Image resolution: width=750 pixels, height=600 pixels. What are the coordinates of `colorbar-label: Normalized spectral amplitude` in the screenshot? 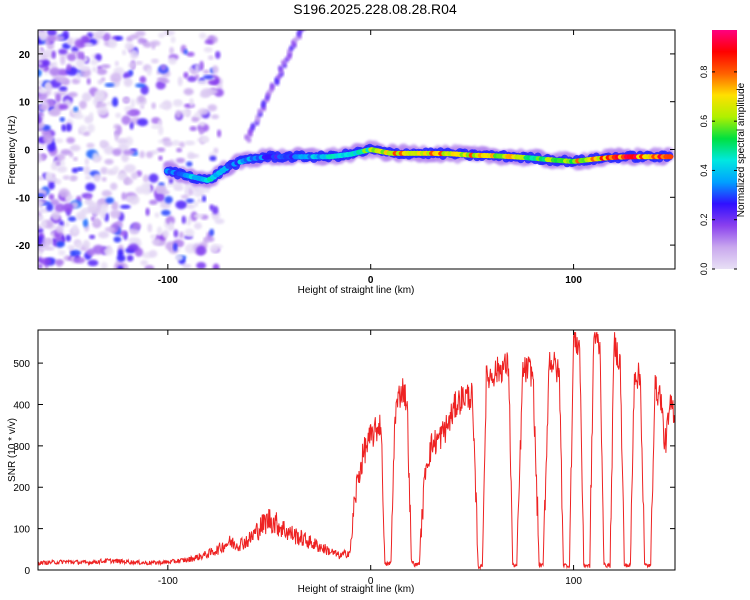 It's located at (741, 149).